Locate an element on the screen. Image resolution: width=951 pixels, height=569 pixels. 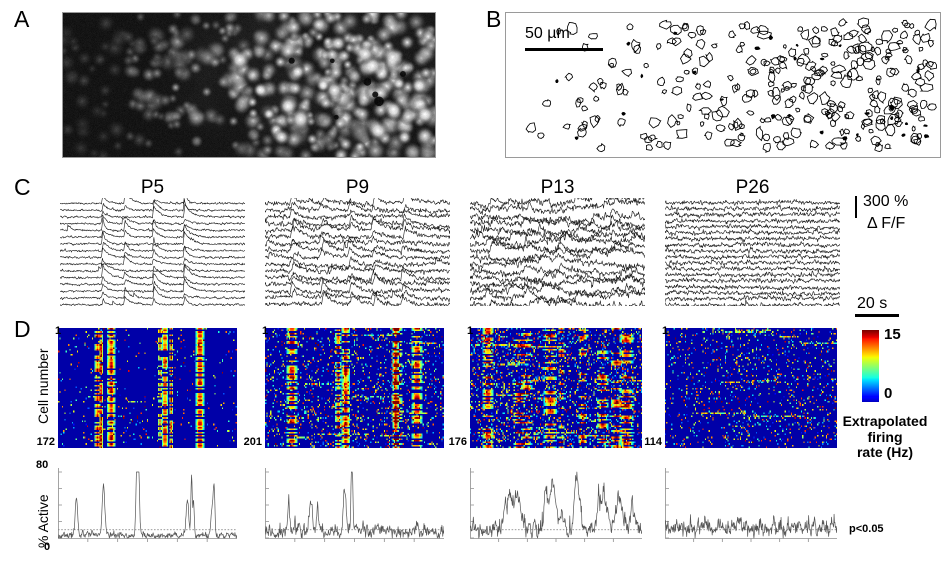
significance-threshold-label: p<0.05 is located at coordinates (866, 528).